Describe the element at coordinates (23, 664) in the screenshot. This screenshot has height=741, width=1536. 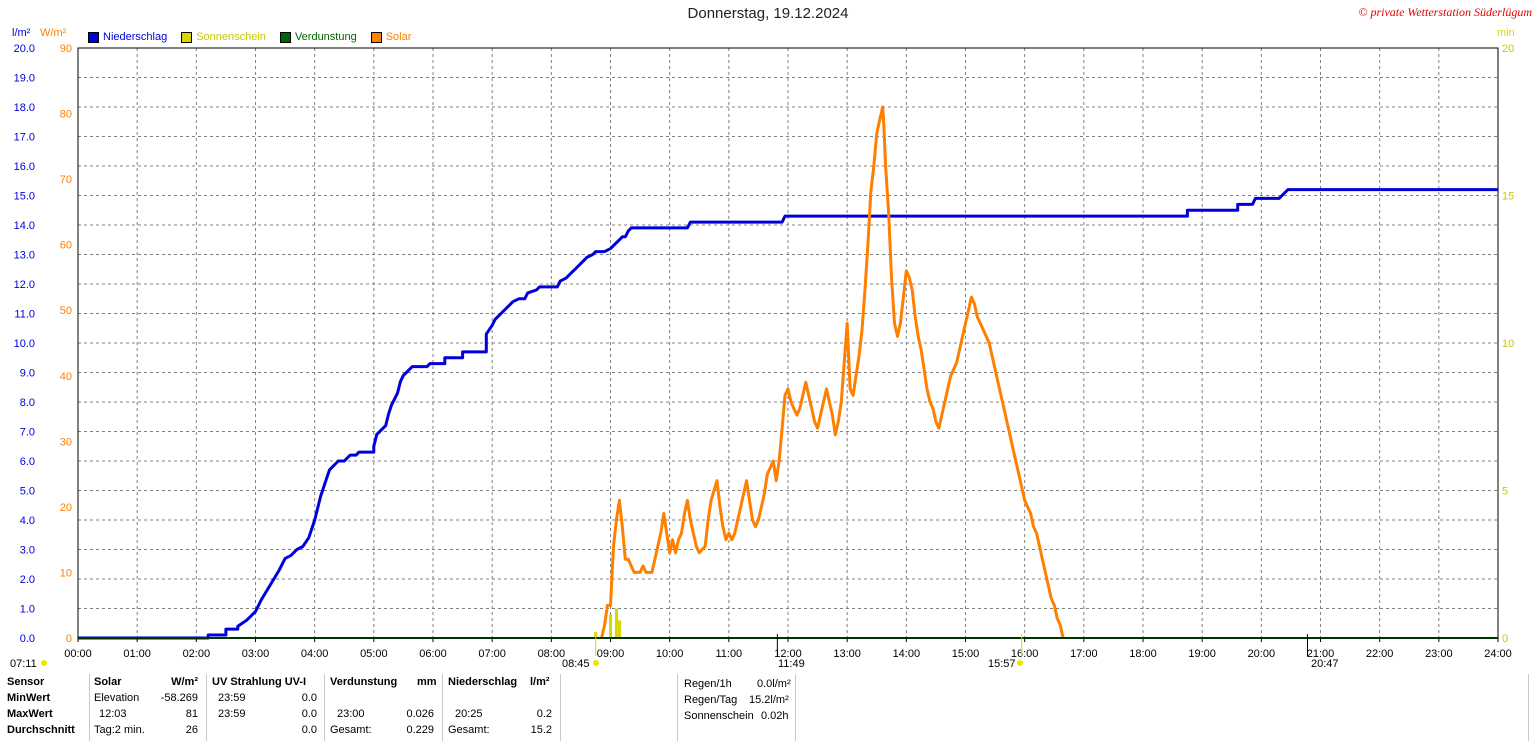
I see `marker-sunrise-label: 07:11` at that location.